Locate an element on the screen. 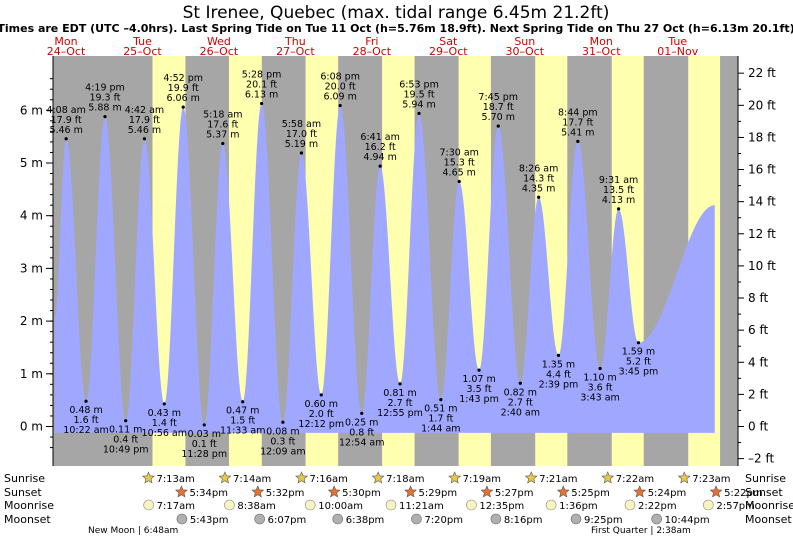 The height and width of the screenshot is (539, 793). tide-height-ft-label: 3.5 ft is located at coordinates (479, 389).